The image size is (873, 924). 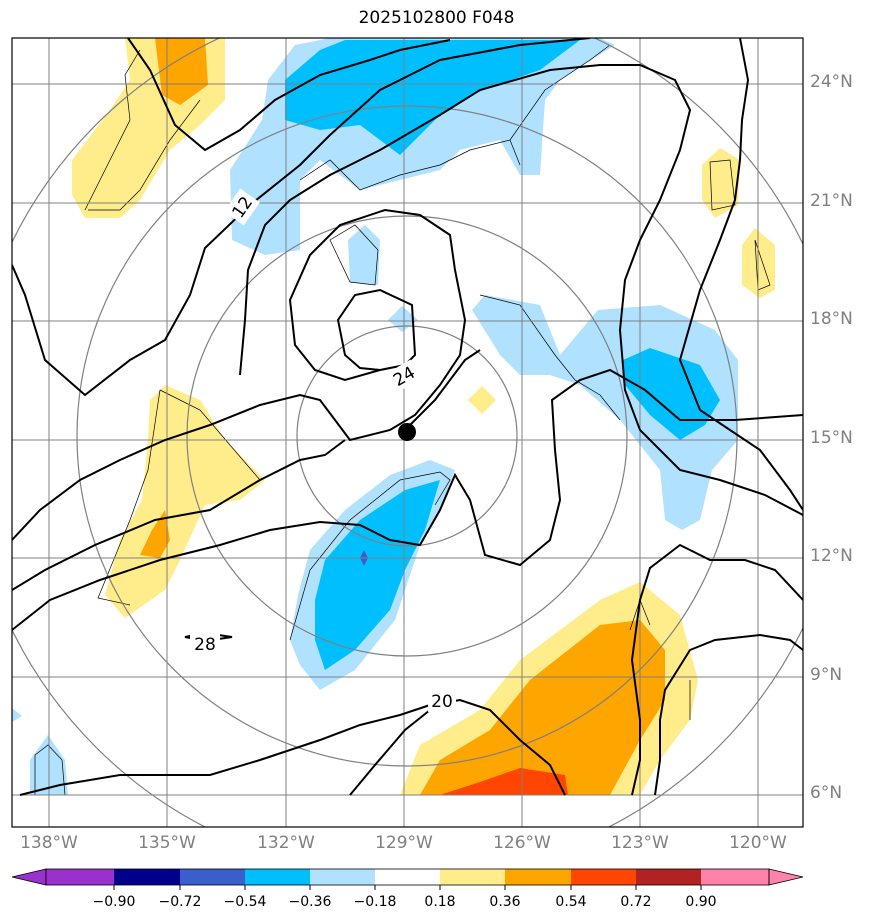 I want to click on positive-region-center, so click(x=482, y=400).